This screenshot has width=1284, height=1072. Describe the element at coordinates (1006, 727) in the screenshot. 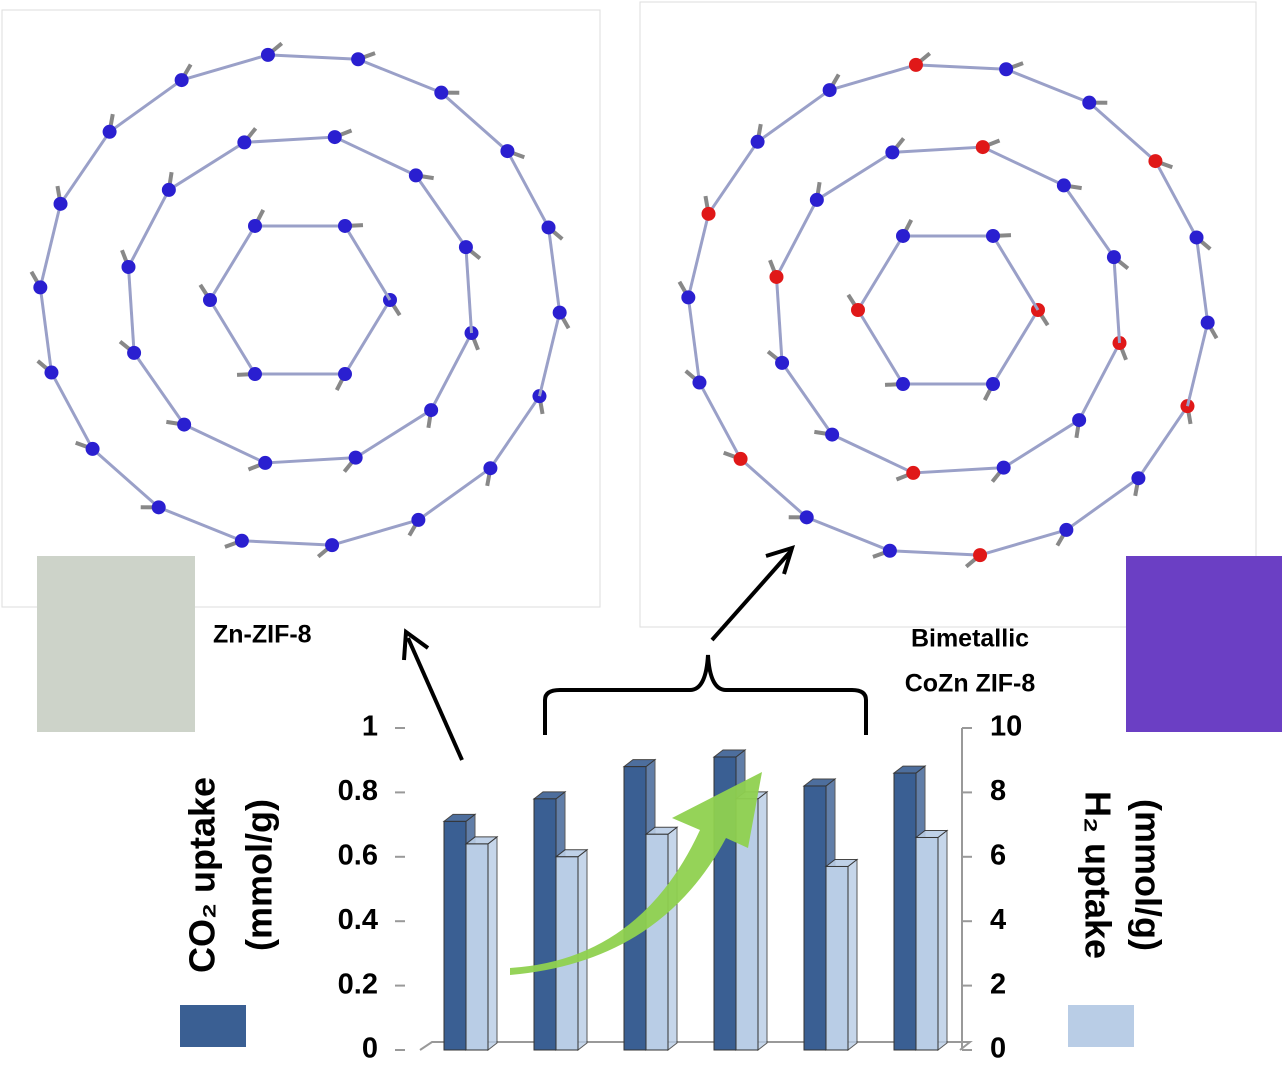

I see `y2-tick-label: 10` at that location.